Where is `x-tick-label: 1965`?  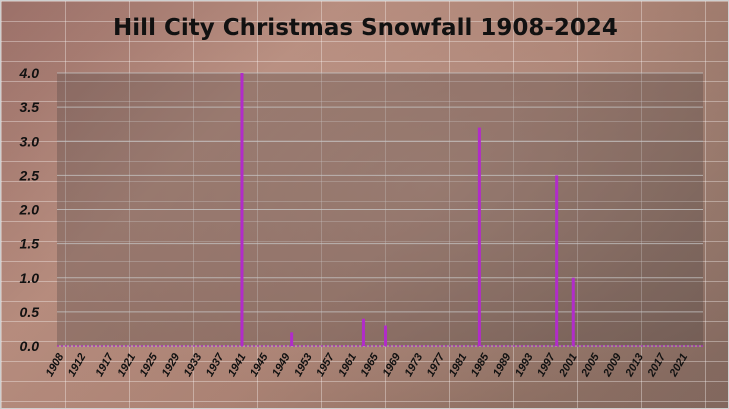 x-tick-label: 1965 is located at coordinates (369, 365).